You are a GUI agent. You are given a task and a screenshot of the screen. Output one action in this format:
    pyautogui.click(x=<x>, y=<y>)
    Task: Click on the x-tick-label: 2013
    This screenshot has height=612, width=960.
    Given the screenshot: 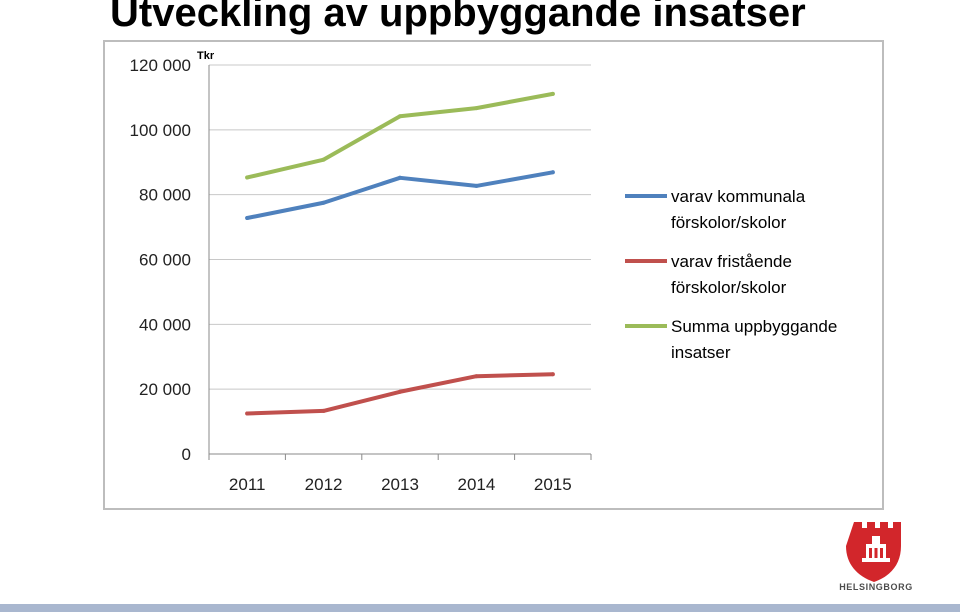 What is the action you would take?
    pyautogui.click(x=400, y=484)
    